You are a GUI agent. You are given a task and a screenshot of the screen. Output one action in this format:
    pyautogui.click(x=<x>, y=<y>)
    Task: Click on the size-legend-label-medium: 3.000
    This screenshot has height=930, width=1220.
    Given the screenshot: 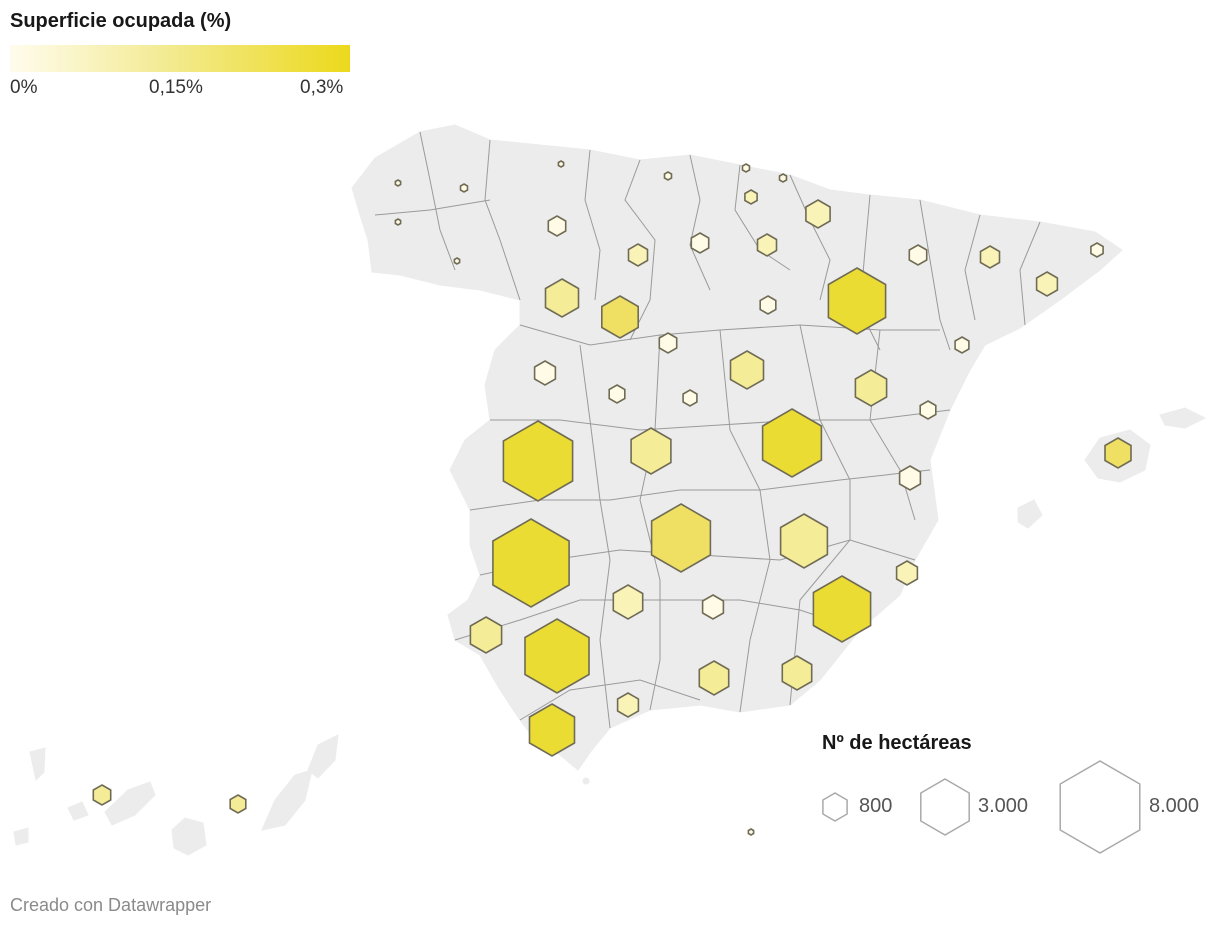 What is the action you would take?
    pyautogui.click(x=1003, y=806)
    